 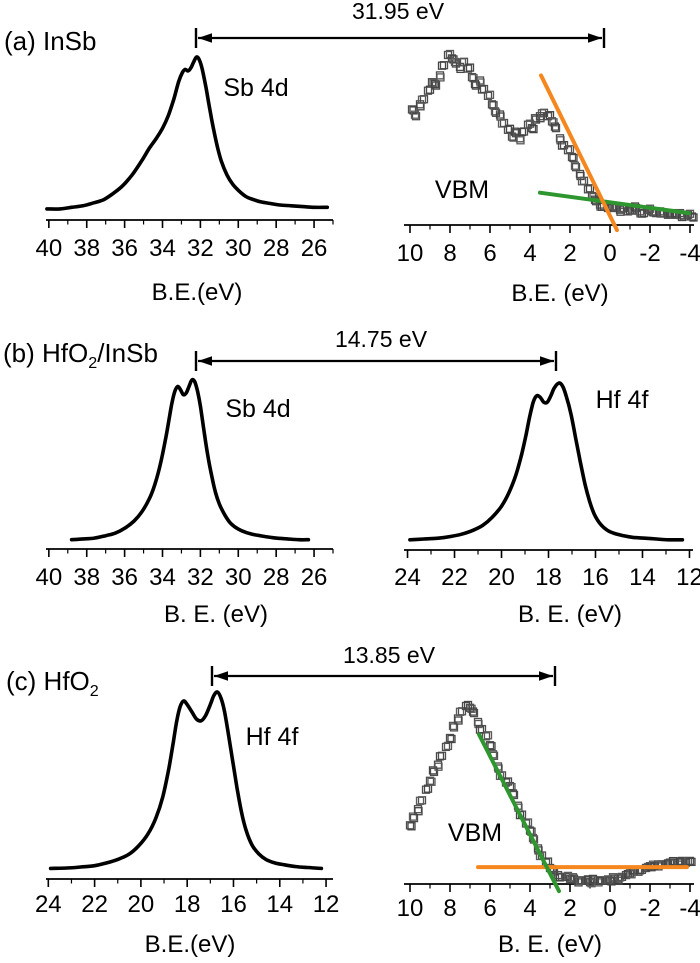 What do you see at coordinates (410, 253) in the screenshot?
I see `tick-label: 10` at bounding box center [410, 253].